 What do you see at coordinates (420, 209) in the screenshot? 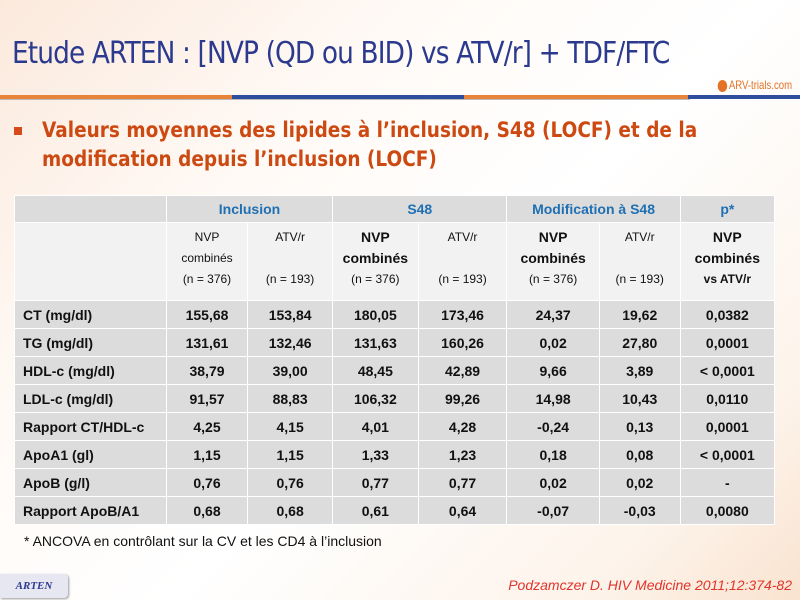
I see `header-group: S48` at bounding box center [420, 209].